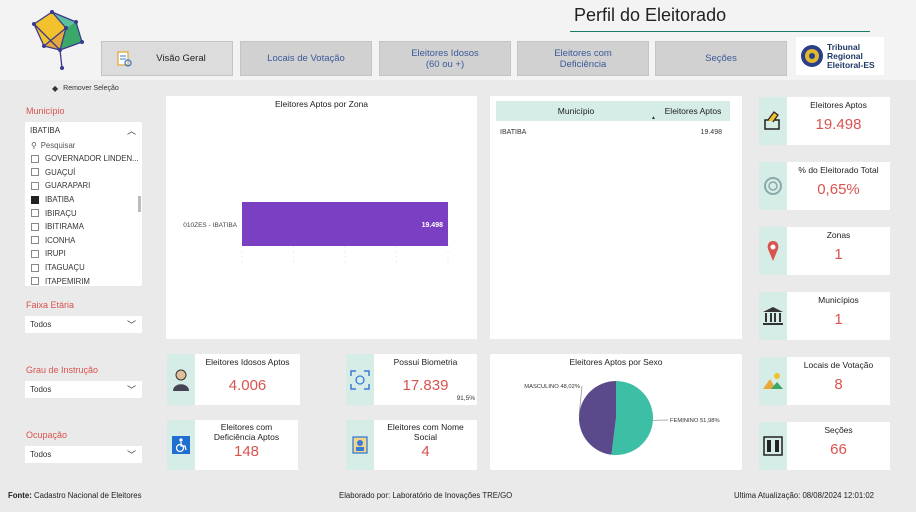 The width and height of the screenshot is (916, 512). I want to click on tab-locais-votacao: Locais de Votação, so click(306, 58).